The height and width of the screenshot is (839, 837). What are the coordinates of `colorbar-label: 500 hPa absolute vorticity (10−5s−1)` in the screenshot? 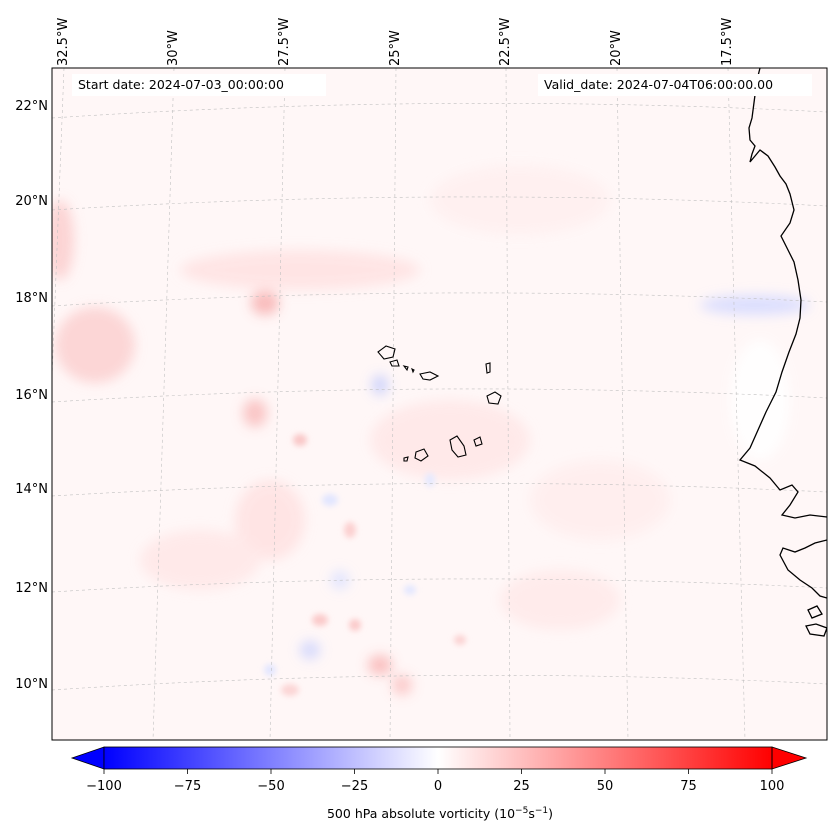 It's located at (439, 814).